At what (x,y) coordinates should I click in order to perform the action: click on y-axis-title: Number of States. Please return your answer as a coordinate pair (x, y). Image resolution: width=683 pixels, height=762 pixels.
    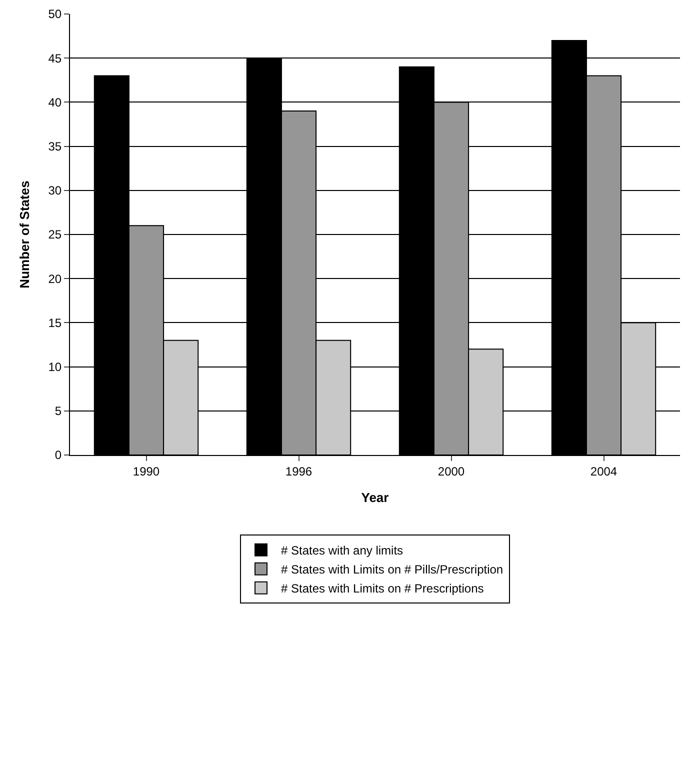
    Looking at the image, I should click on (24, 234).